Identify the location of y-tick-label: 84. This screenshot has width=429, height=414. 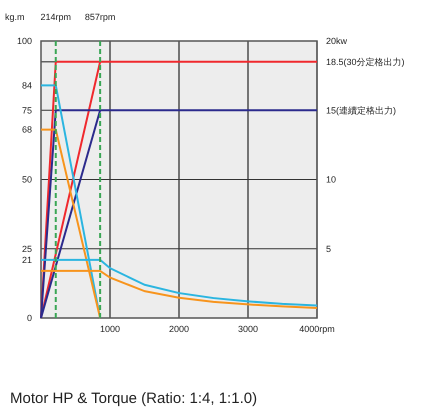
(27, 85).